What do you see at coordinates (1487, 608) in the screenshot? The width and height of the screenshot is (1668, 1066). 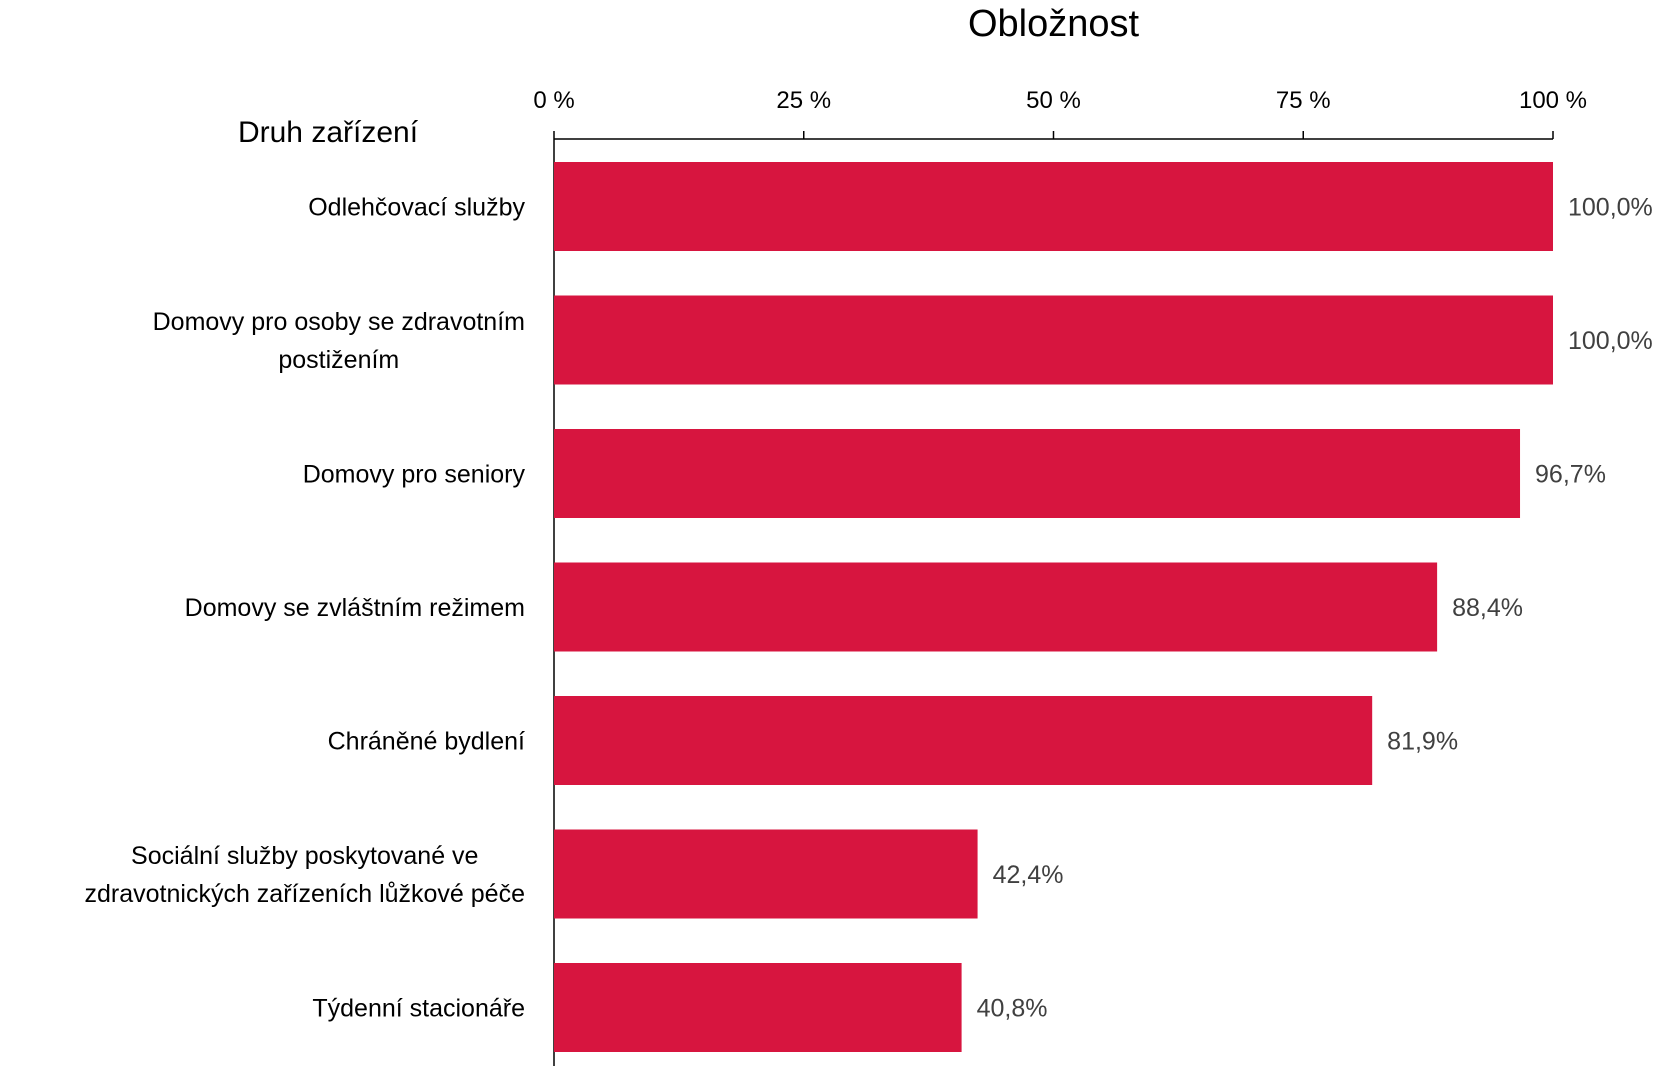 I see `data-label: 88,4%` at bounding box center [1487, 608].